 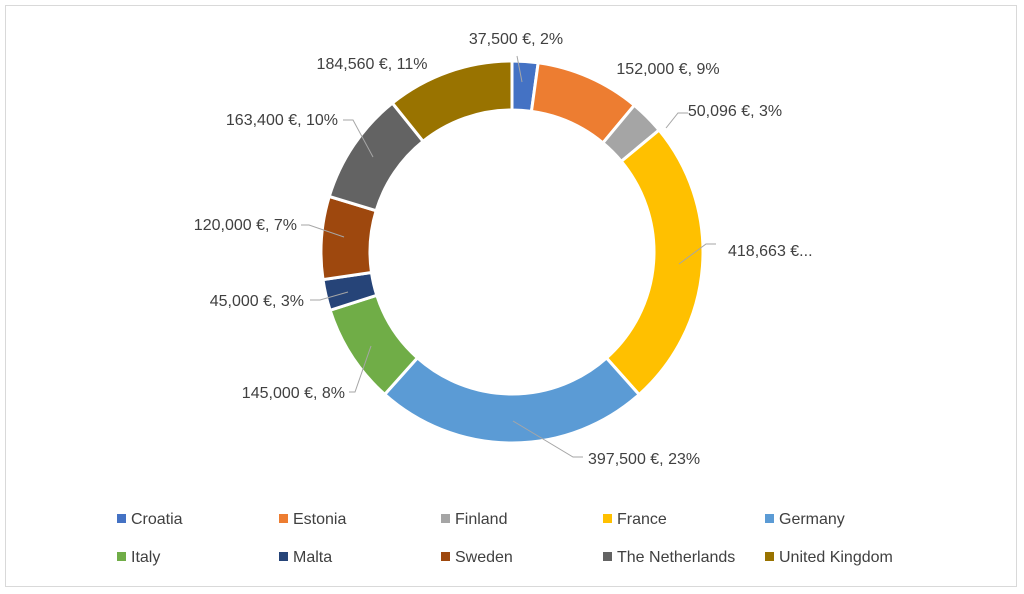 I want to click on data-label-finland: 50,096 €, 3%, so click(x=735, y=111).